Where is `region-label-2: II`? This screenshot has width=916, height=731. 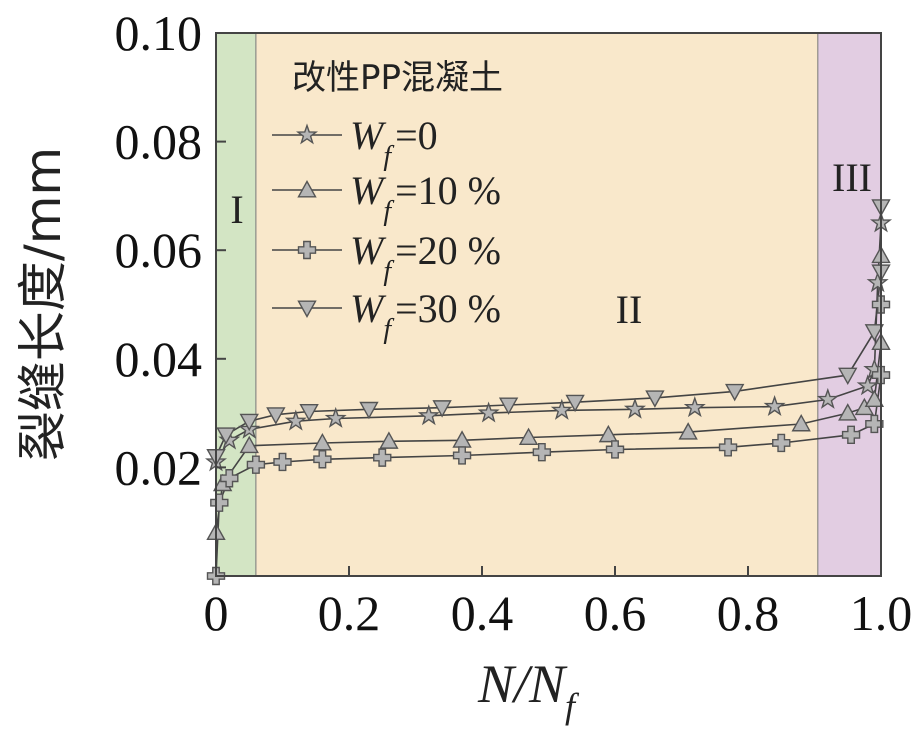 region-label-2: II is located at coordinates (629, 309).